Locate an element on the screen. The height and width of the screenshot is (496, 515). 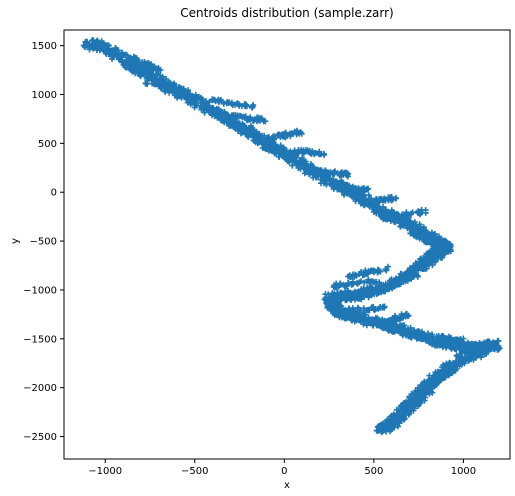
x-tick-label: −500 is located at coordinates (194, 471).